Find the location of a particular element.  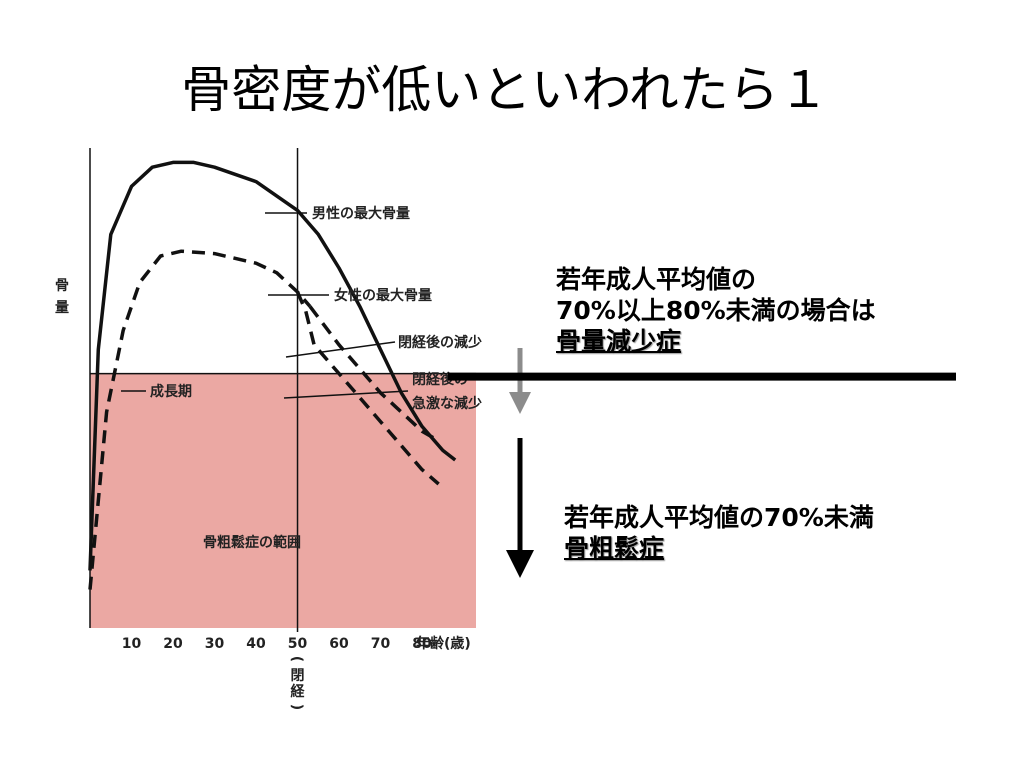

menopause-label: ( 閉経) is located at coordinates (297, 683).